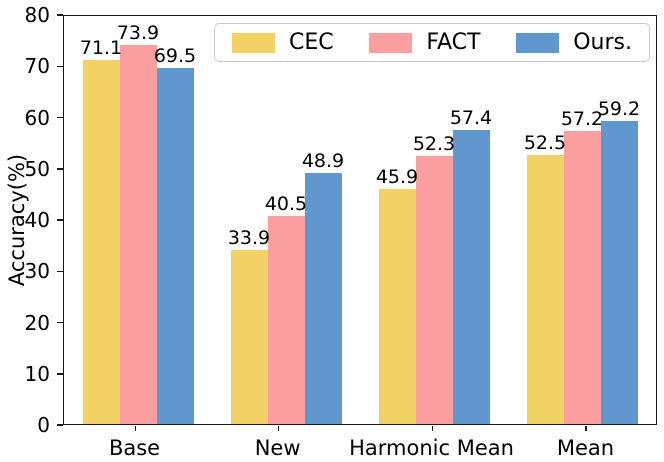 This screenshot has height=462, width=664. Describe the element at coordinates (37, 15) in the screenshot. I see `y-tick-label: 80` at that location.